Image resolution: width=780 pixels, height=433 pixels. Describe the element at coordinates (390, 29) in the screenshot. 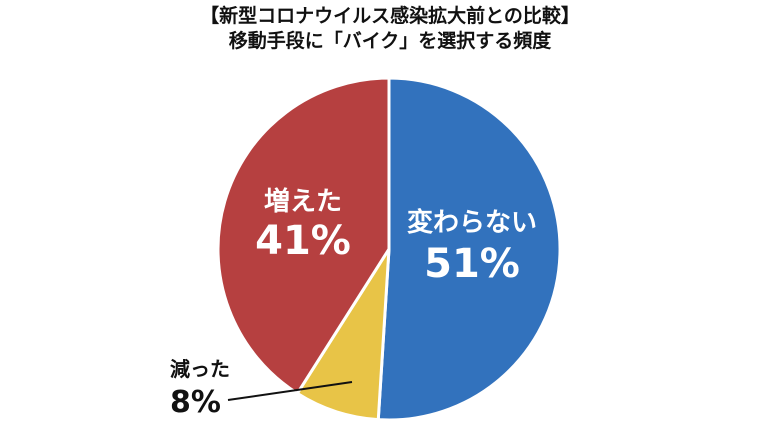

I see `chart-title-block: 【新型コロナウイルス感染拡大前との比較】 移動手段に「バイク」を選択する頻度` at that location.